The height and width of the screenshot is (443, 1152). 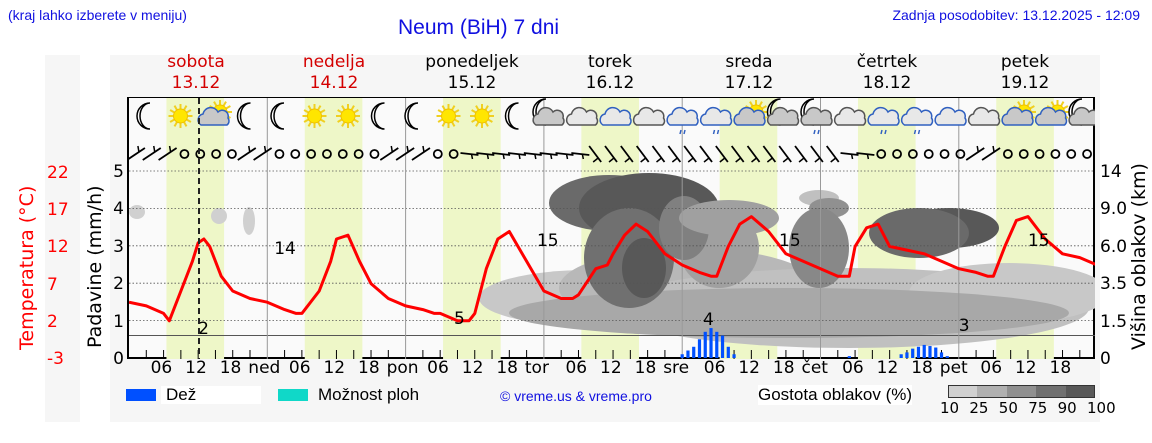 What do you see at coordinates (58, 210) in the screenshot?
I see `temp-tick: 17` at bounding box center [58, 210].